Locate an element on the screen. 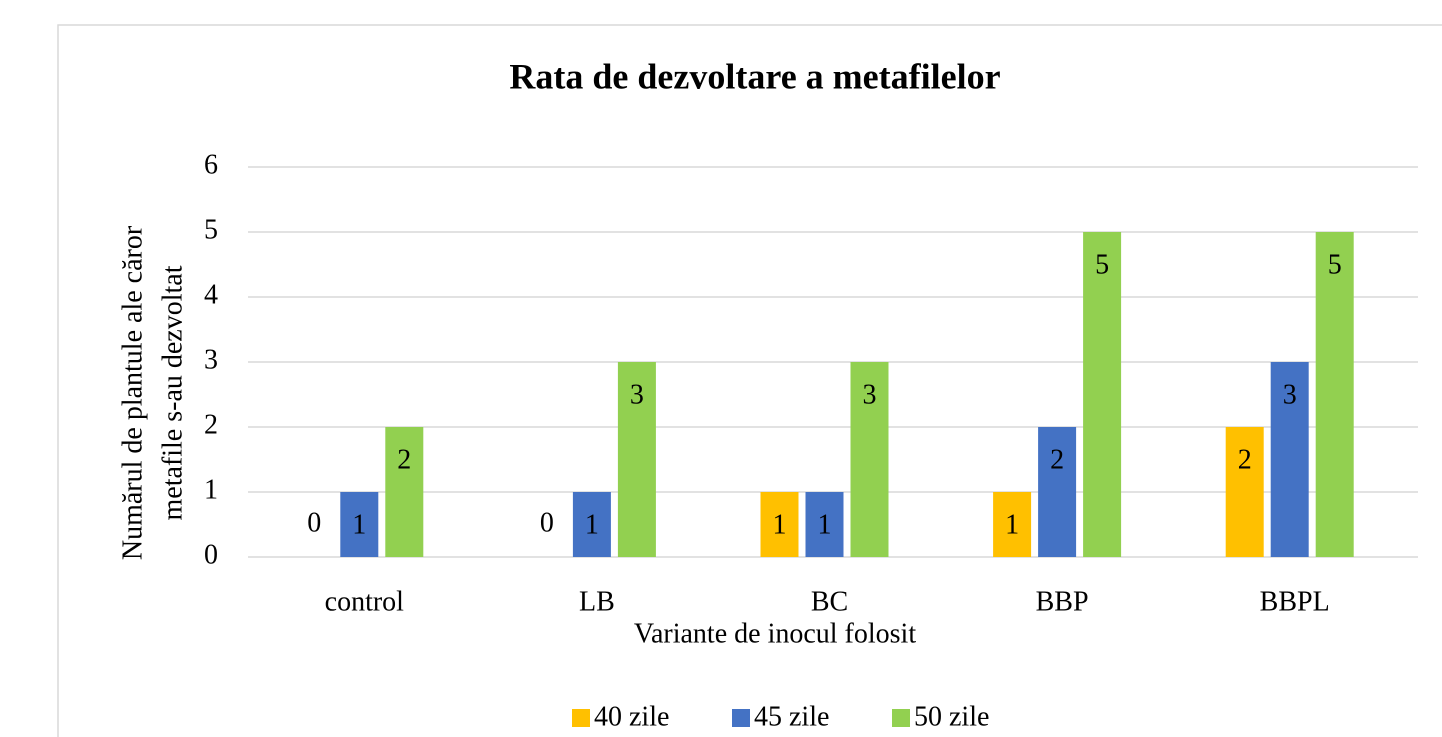 This screenshot has height=737, width=1442. y-tick-label: 4 is located at coordinates (211, 294).